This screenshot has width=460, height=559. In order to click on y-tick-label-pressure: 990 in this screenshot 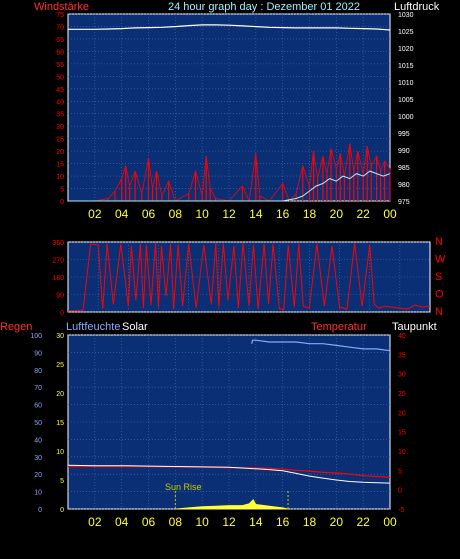, I will do `click(404, 151)`.